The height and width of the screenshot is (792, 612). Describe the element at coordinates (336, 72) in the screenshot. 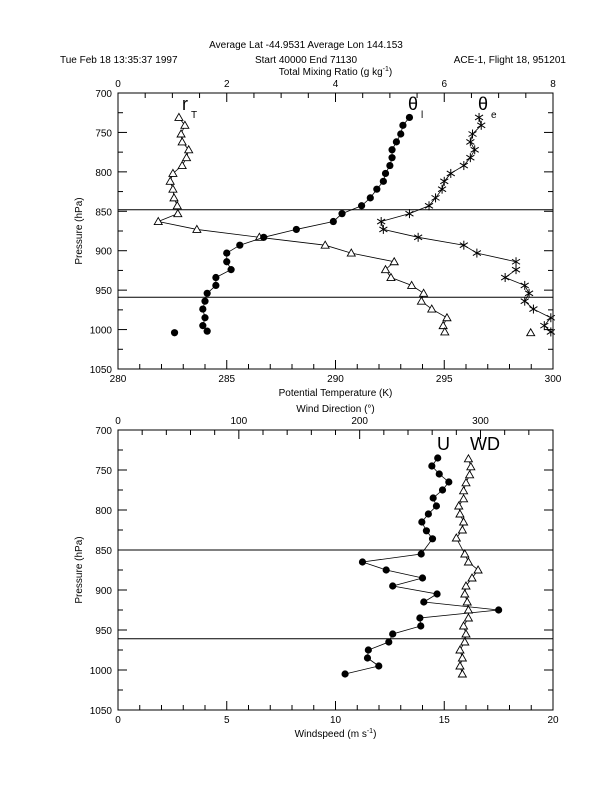

I see `x2-axis-label: Total Mixing Ratio (g kg-1)` at that location.